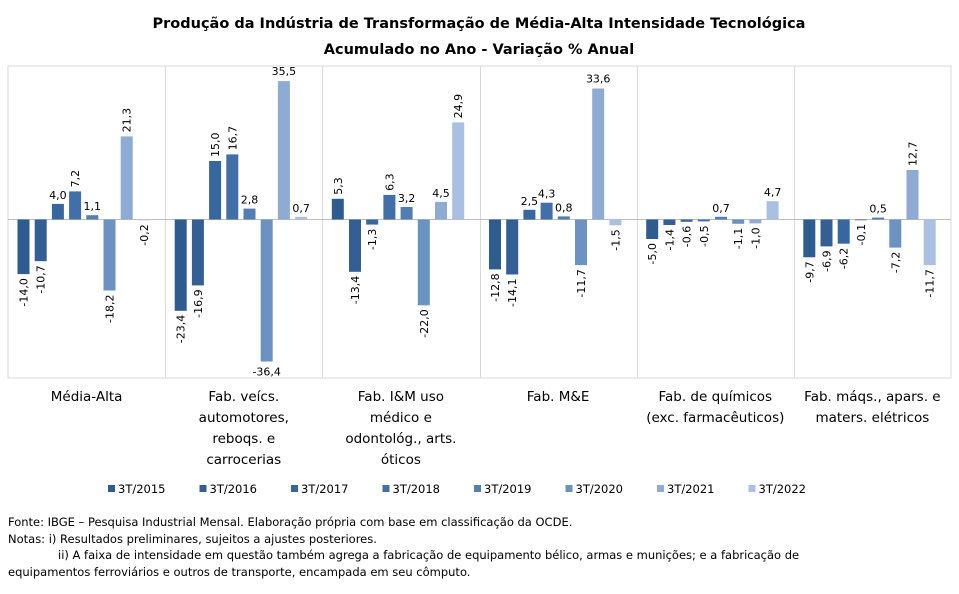 The image size is (959, 594). Describe the element at coordinates (87, 397) in the screenshot. I see `category-label: Média-Alta` at that location.